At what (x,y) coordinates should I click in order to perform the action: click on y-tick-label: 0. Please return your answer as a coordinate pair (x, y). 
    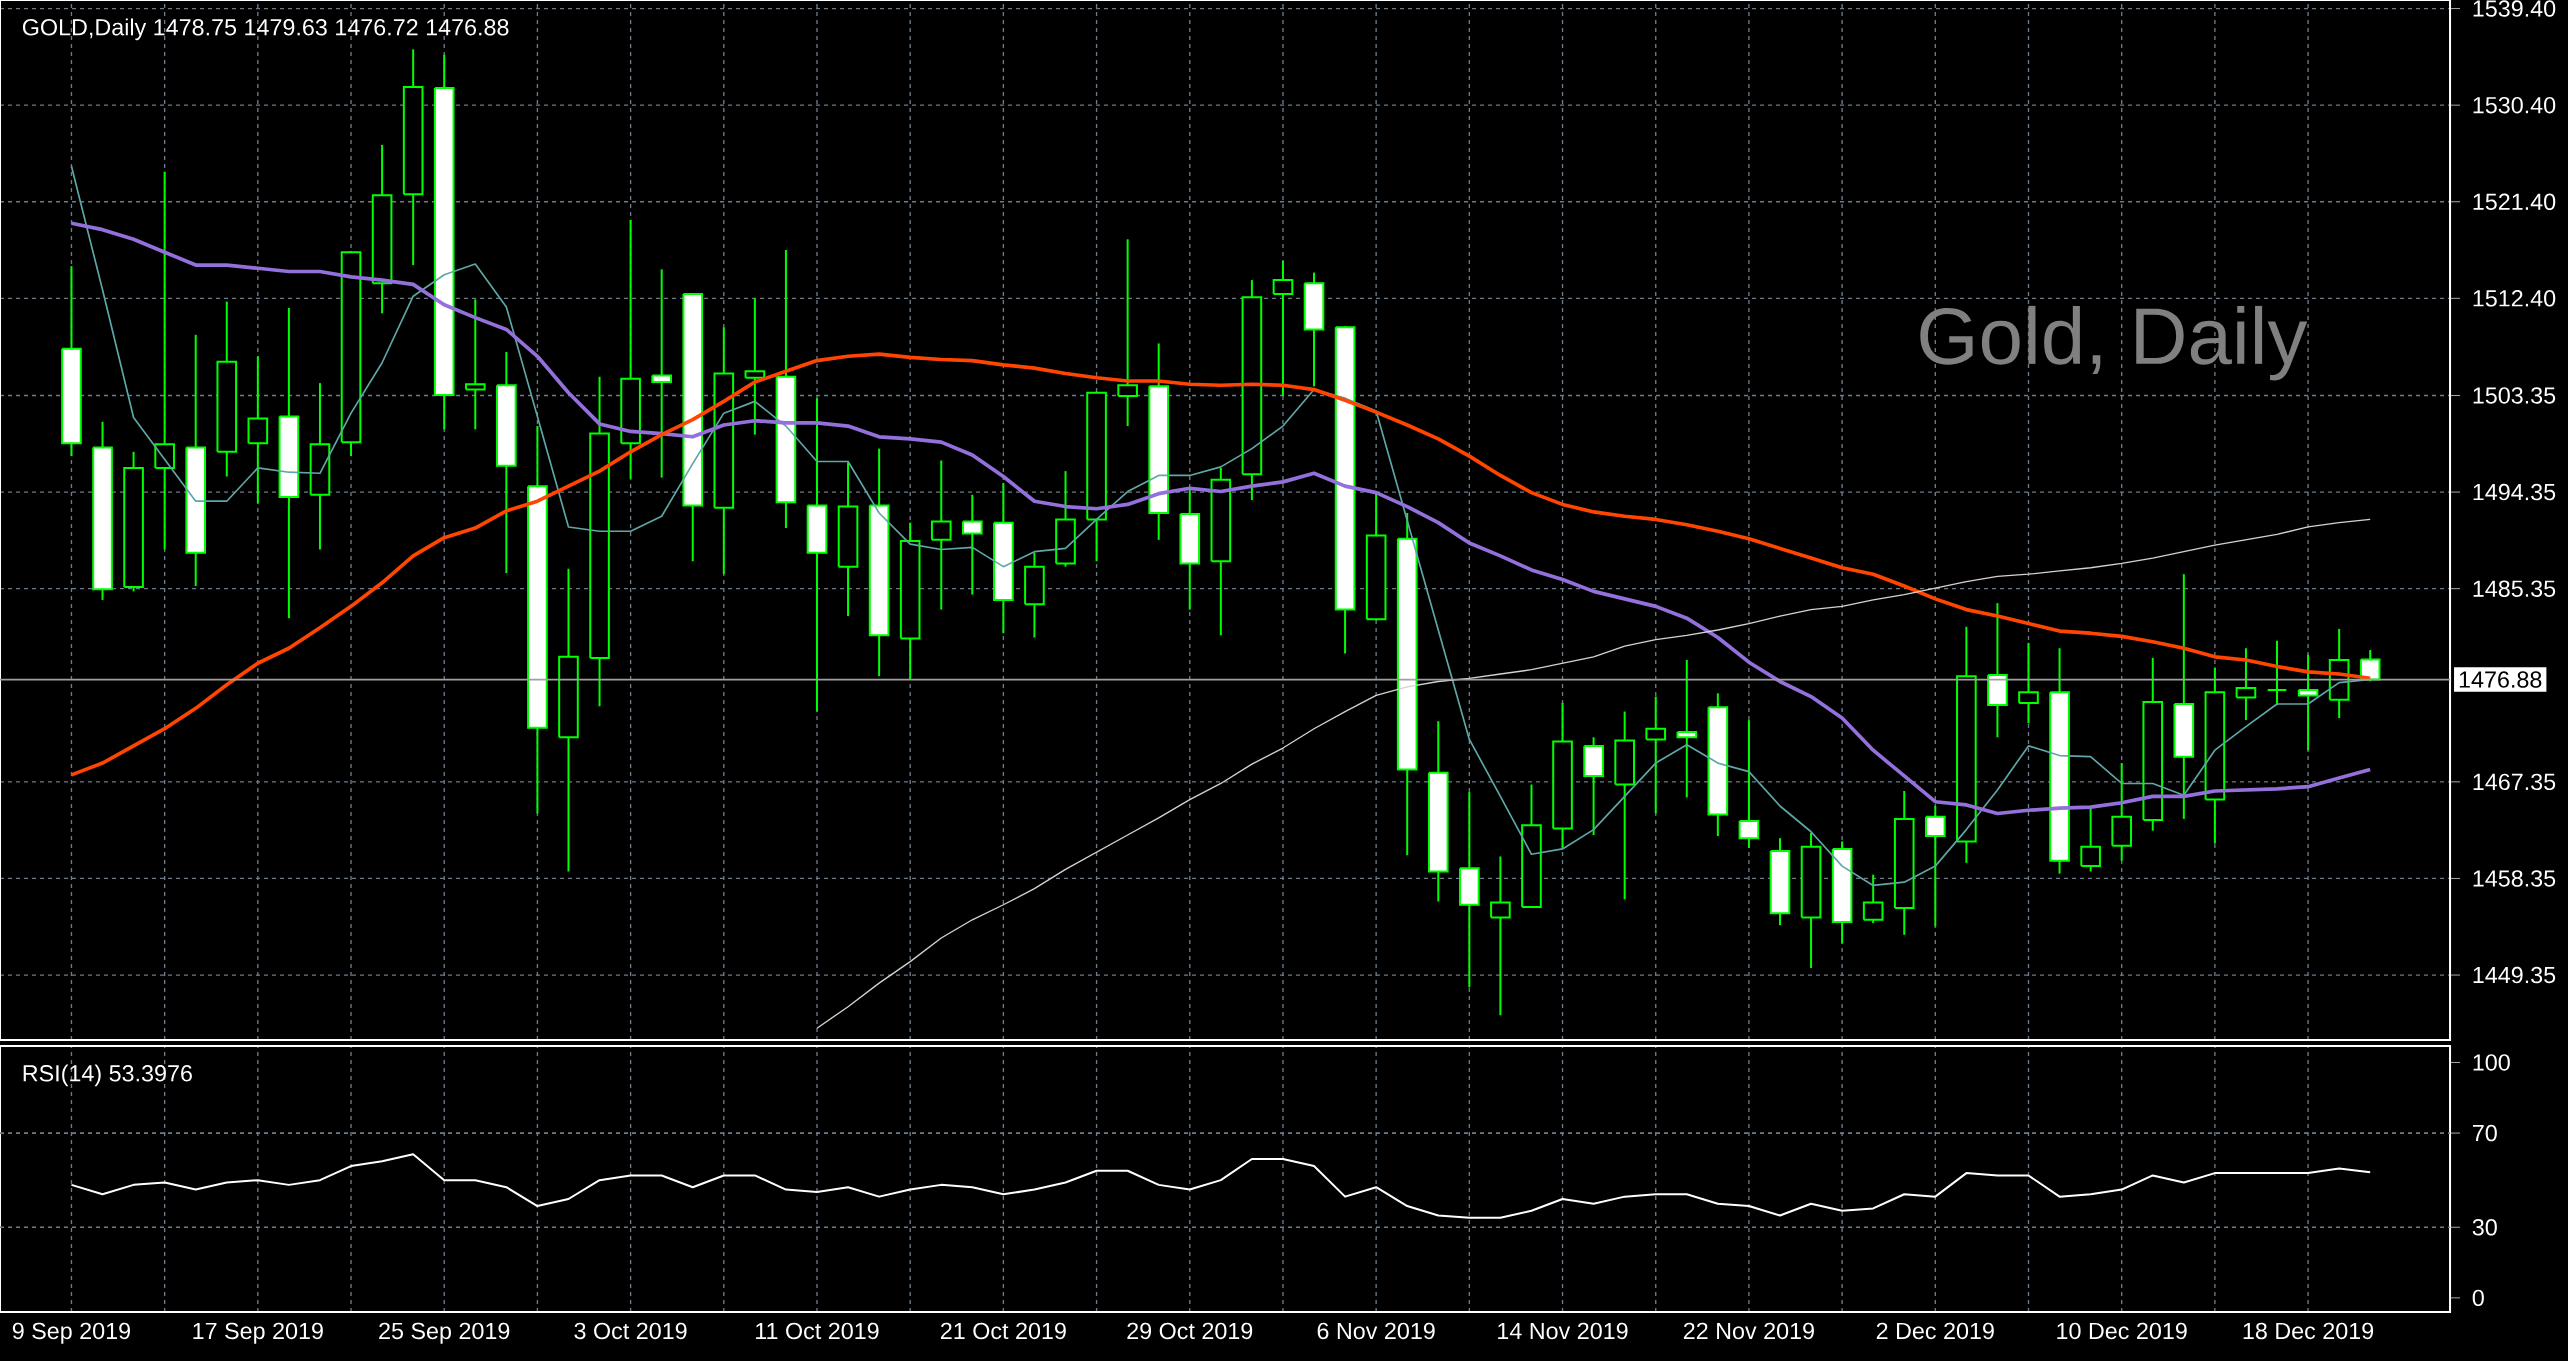
    Looking at the image, I should click on (2478, 1298).